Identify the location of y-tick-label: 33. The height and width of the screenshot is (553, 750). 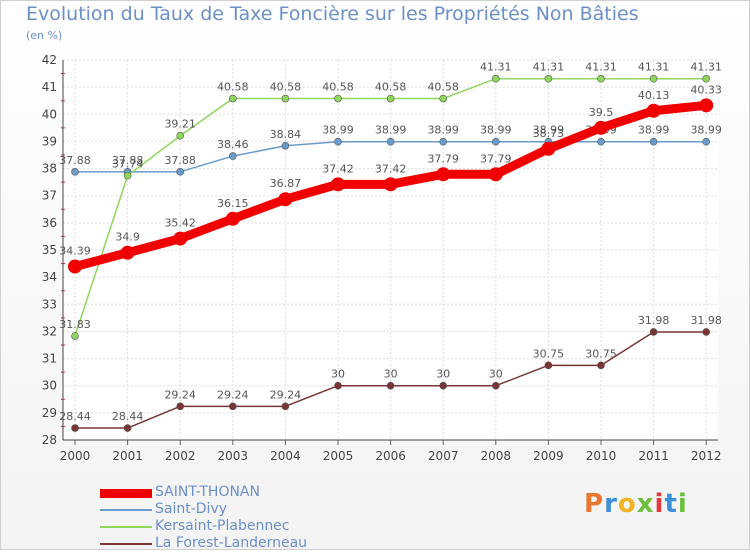
(49, 304).